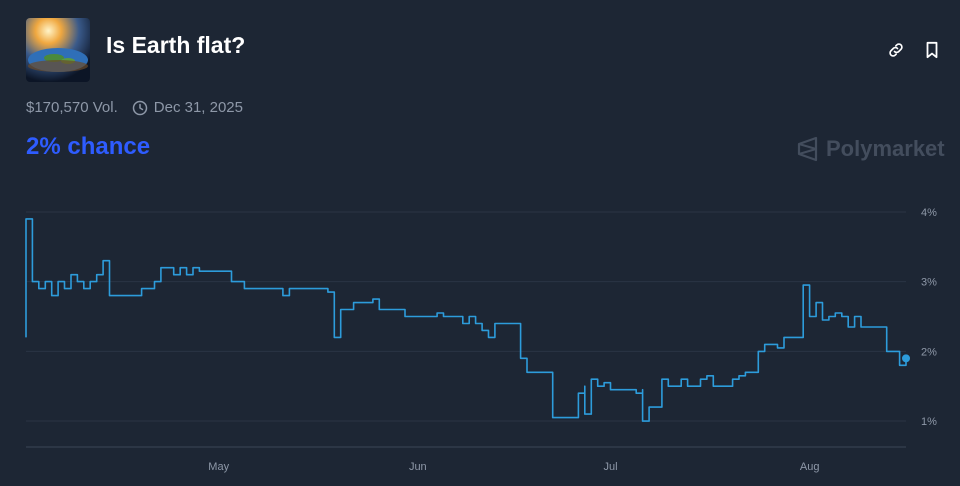 The height and width of the screenshot is (486, 960). I want to click on x-tick-label: Aug, so click(810, 467).